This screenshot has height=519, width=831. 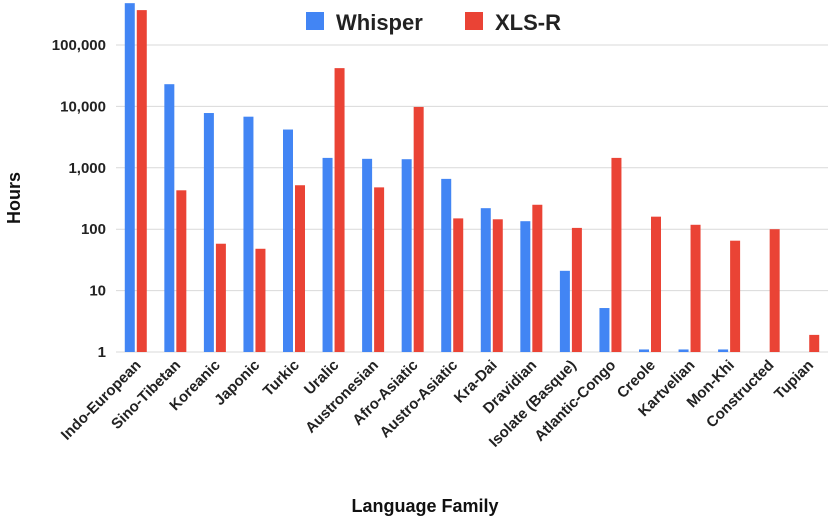 What do you see at coordinates (79, 199) in the screenshot?
I see `y-axis-ticks: 1 10 100 1,000 10,000 100,000` at bounding box center [79, 199].